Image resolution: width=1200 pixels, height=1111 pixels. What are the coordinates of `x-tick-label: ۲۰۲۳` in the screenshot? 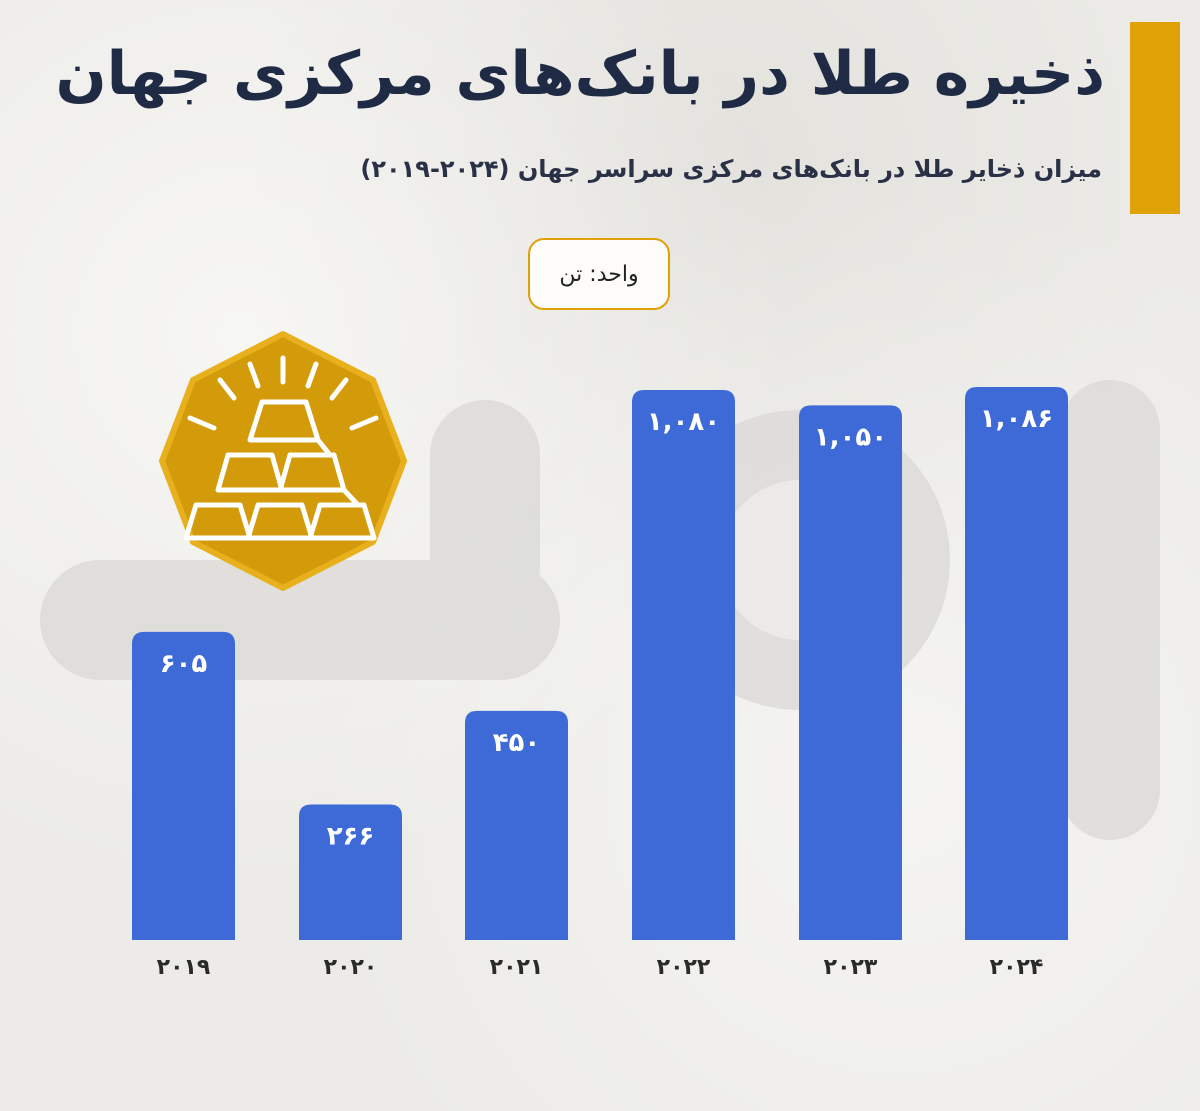 It's located at (851, 967).